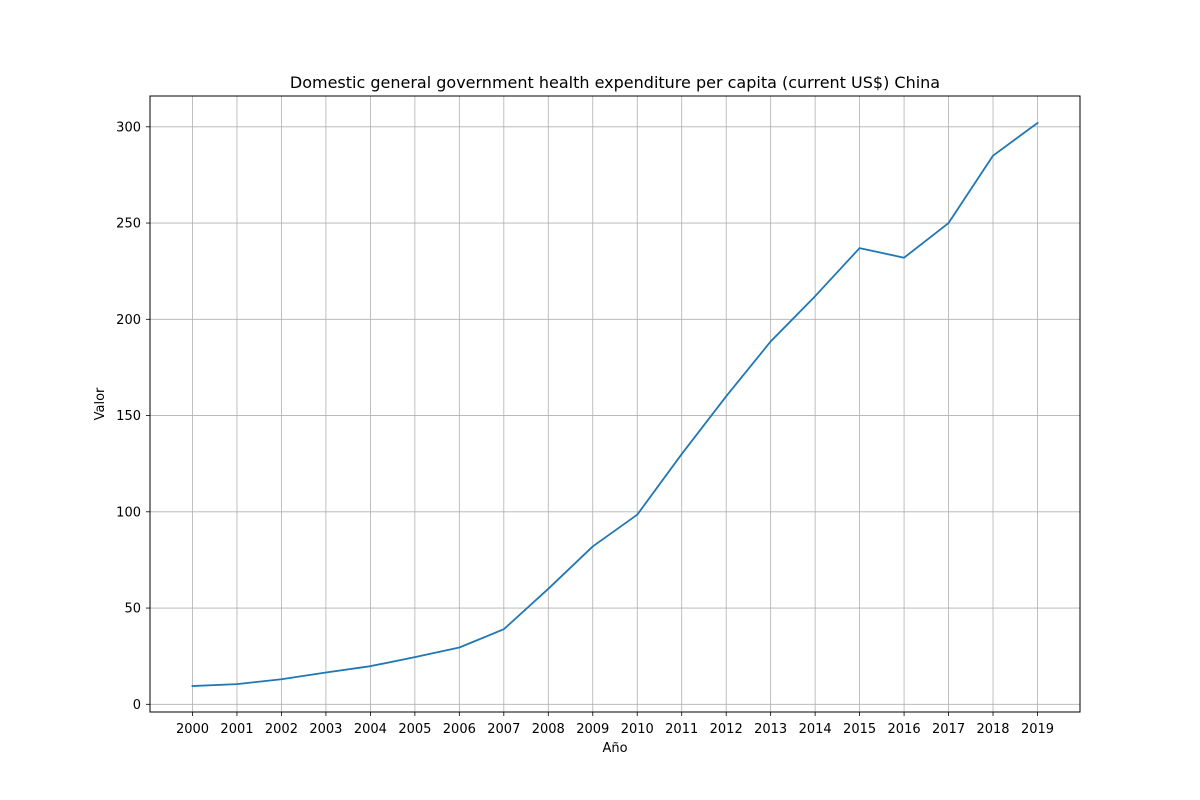 The height and width of the screenshot is (800, 1200). I want to click on x-tick-label: 2005, so click(414, 729).